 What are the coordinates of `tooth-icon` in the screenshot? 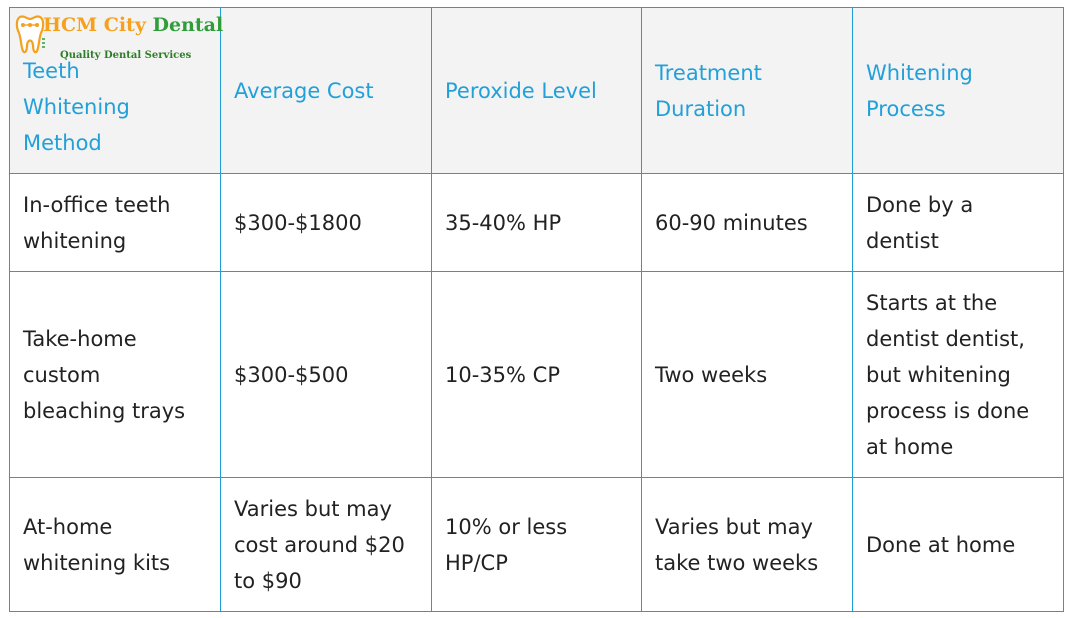 It's located at (30, 34).